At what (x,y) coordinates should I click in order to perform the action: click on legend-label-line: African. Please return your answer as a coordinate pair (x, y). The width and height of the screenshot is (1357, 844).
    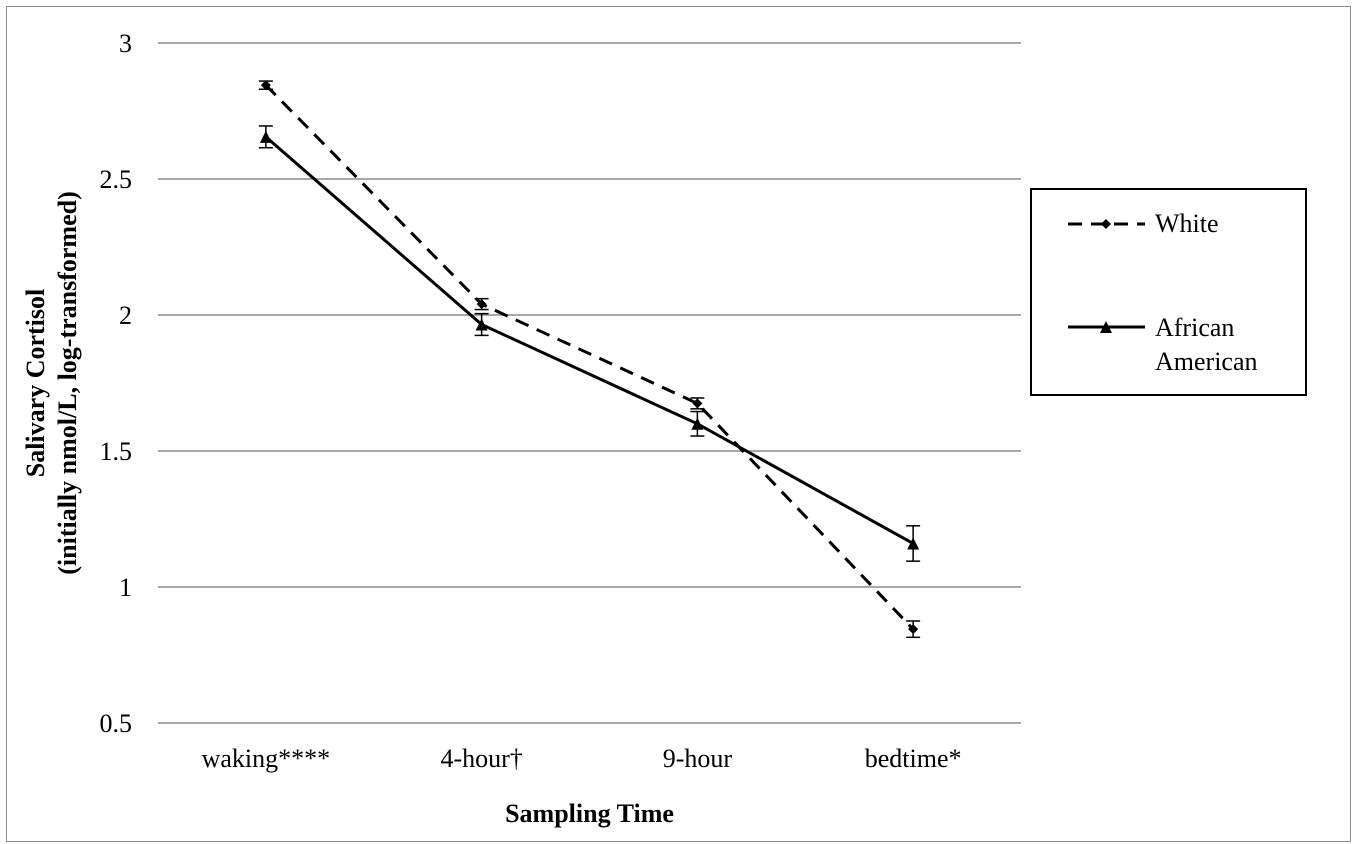
    Looking at the image, I should click on (1194, 327).